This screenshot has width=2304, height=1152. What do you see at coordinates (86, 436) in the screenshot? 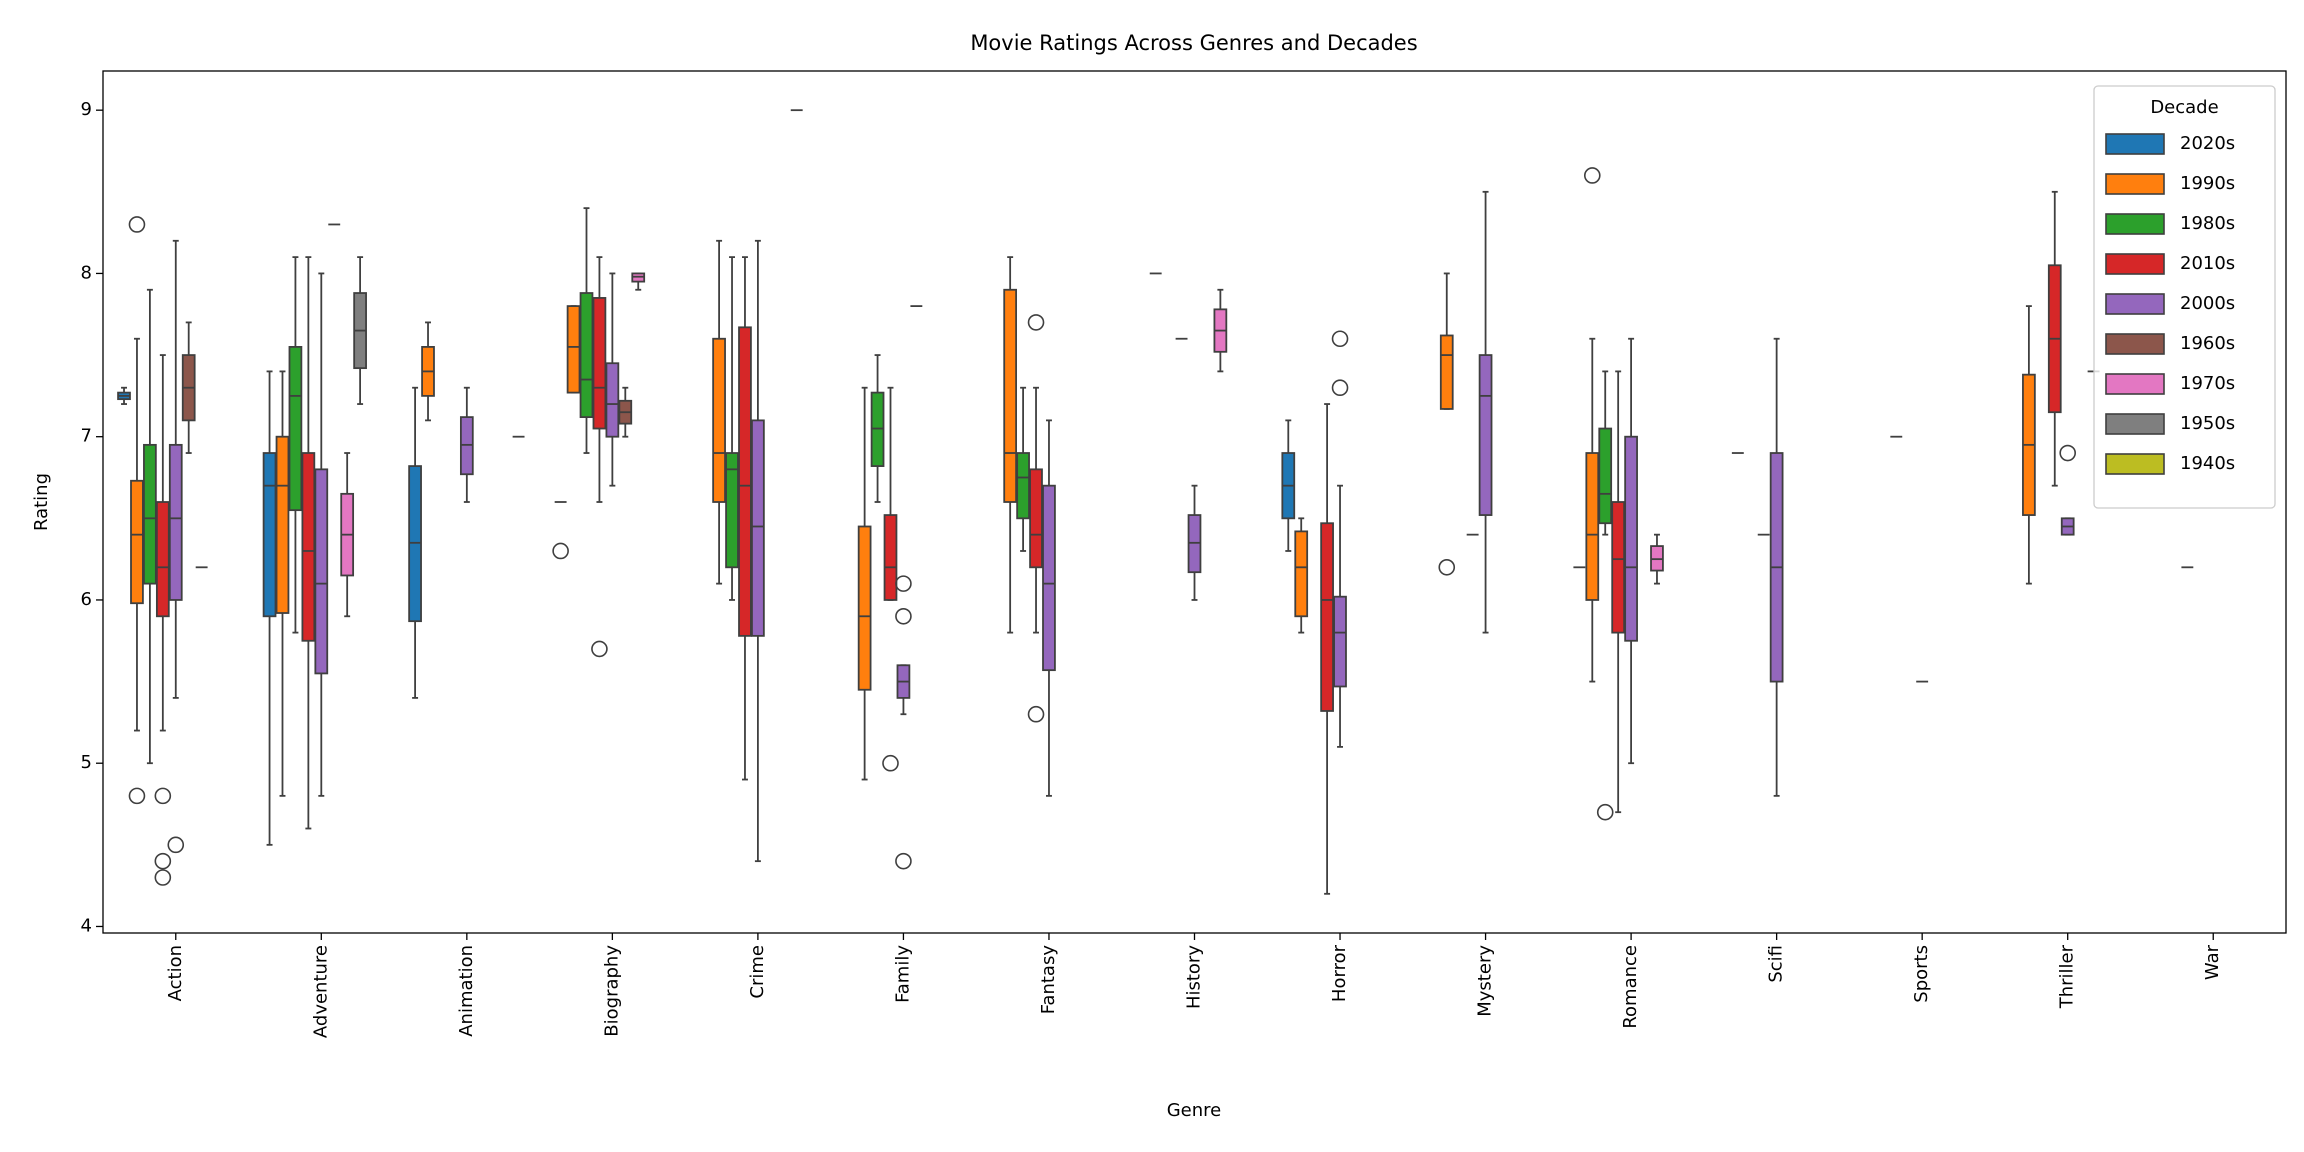
I see `y-tick-label: 7` at bounding box center [86, 436].